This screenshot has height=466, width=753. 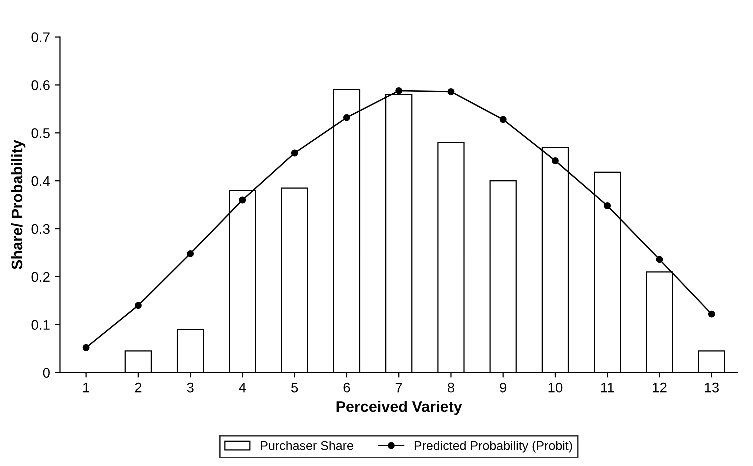 I want to click on y-tick-label: 0.1, so click(x=41, y=325).